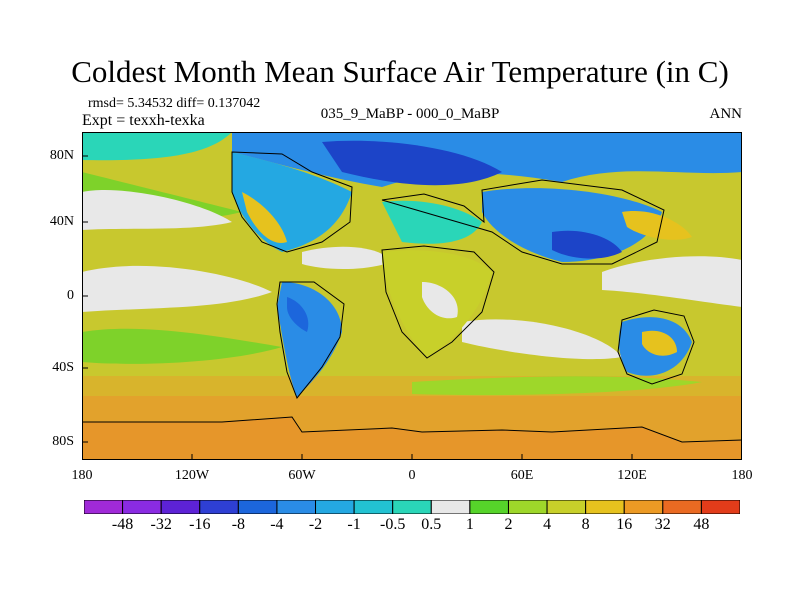 This screenshot has height=600, width=800. What do you see at coordinates (63, 367) in the screenshot?
I see `y-tick-40s: 40S` at bounding box center [63, 367].